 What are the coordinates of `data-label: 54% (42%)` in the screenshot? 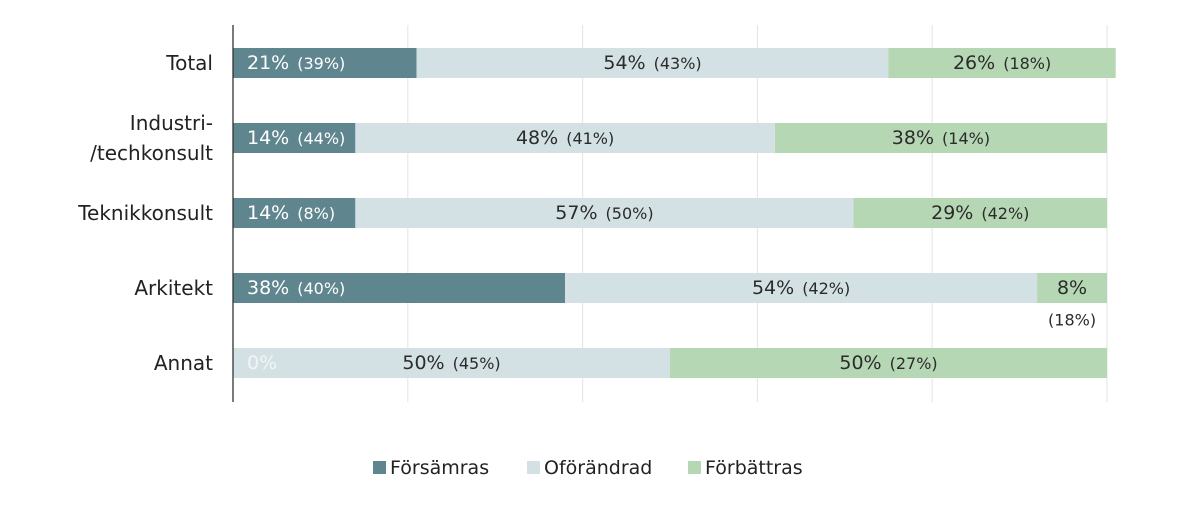 It's located at (801, 288).